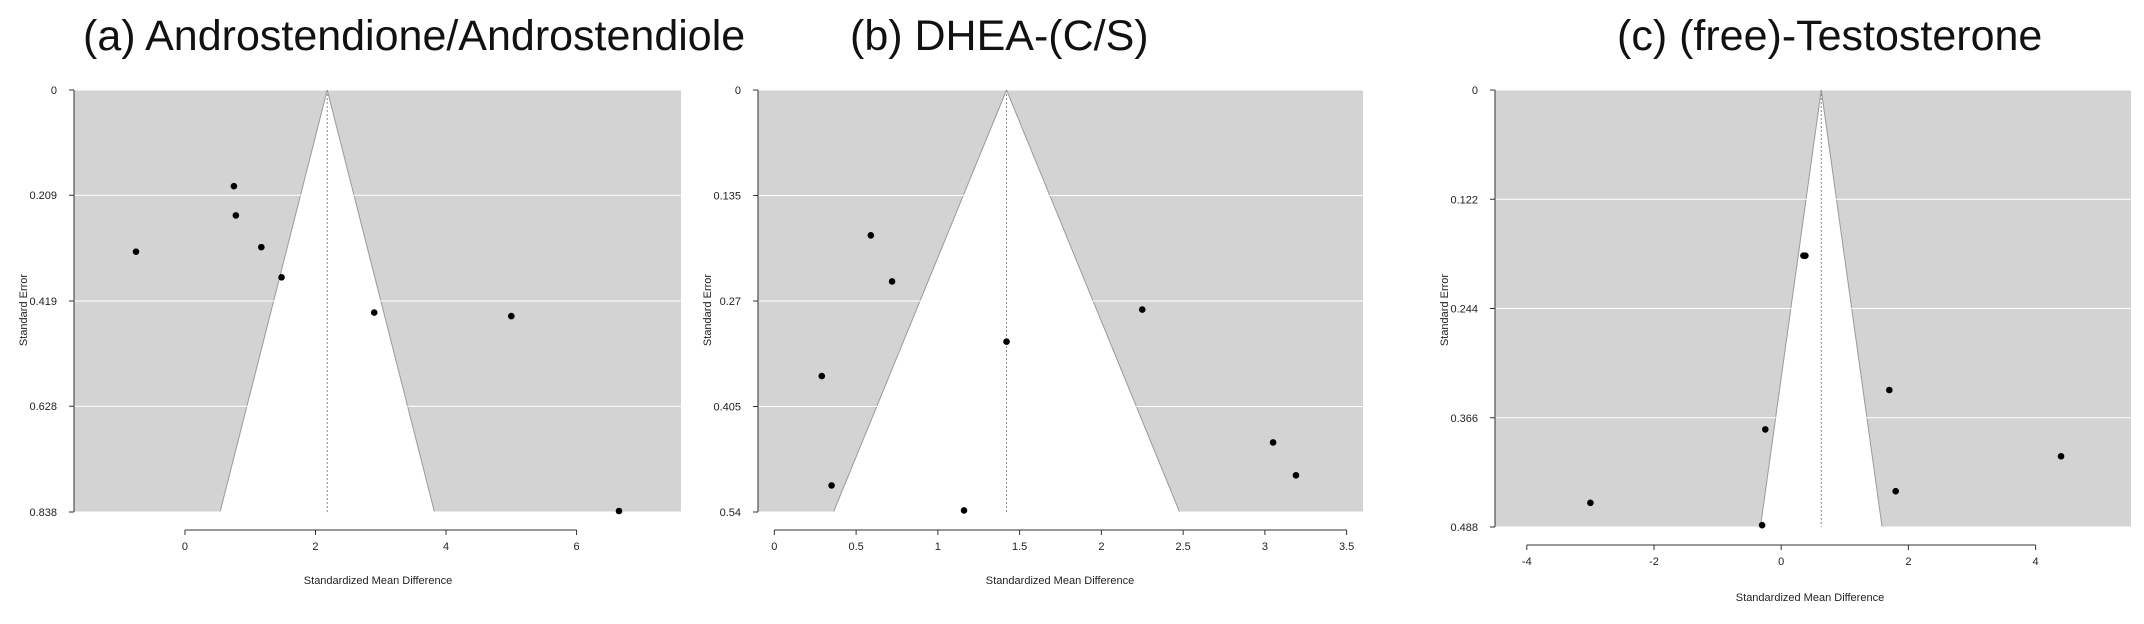 This screenshot has height=624, width=2144. Describe the element at coordinates (43, 302) in the screenshot. I see `panel-a-y-tick-label: 0.419` at that location.